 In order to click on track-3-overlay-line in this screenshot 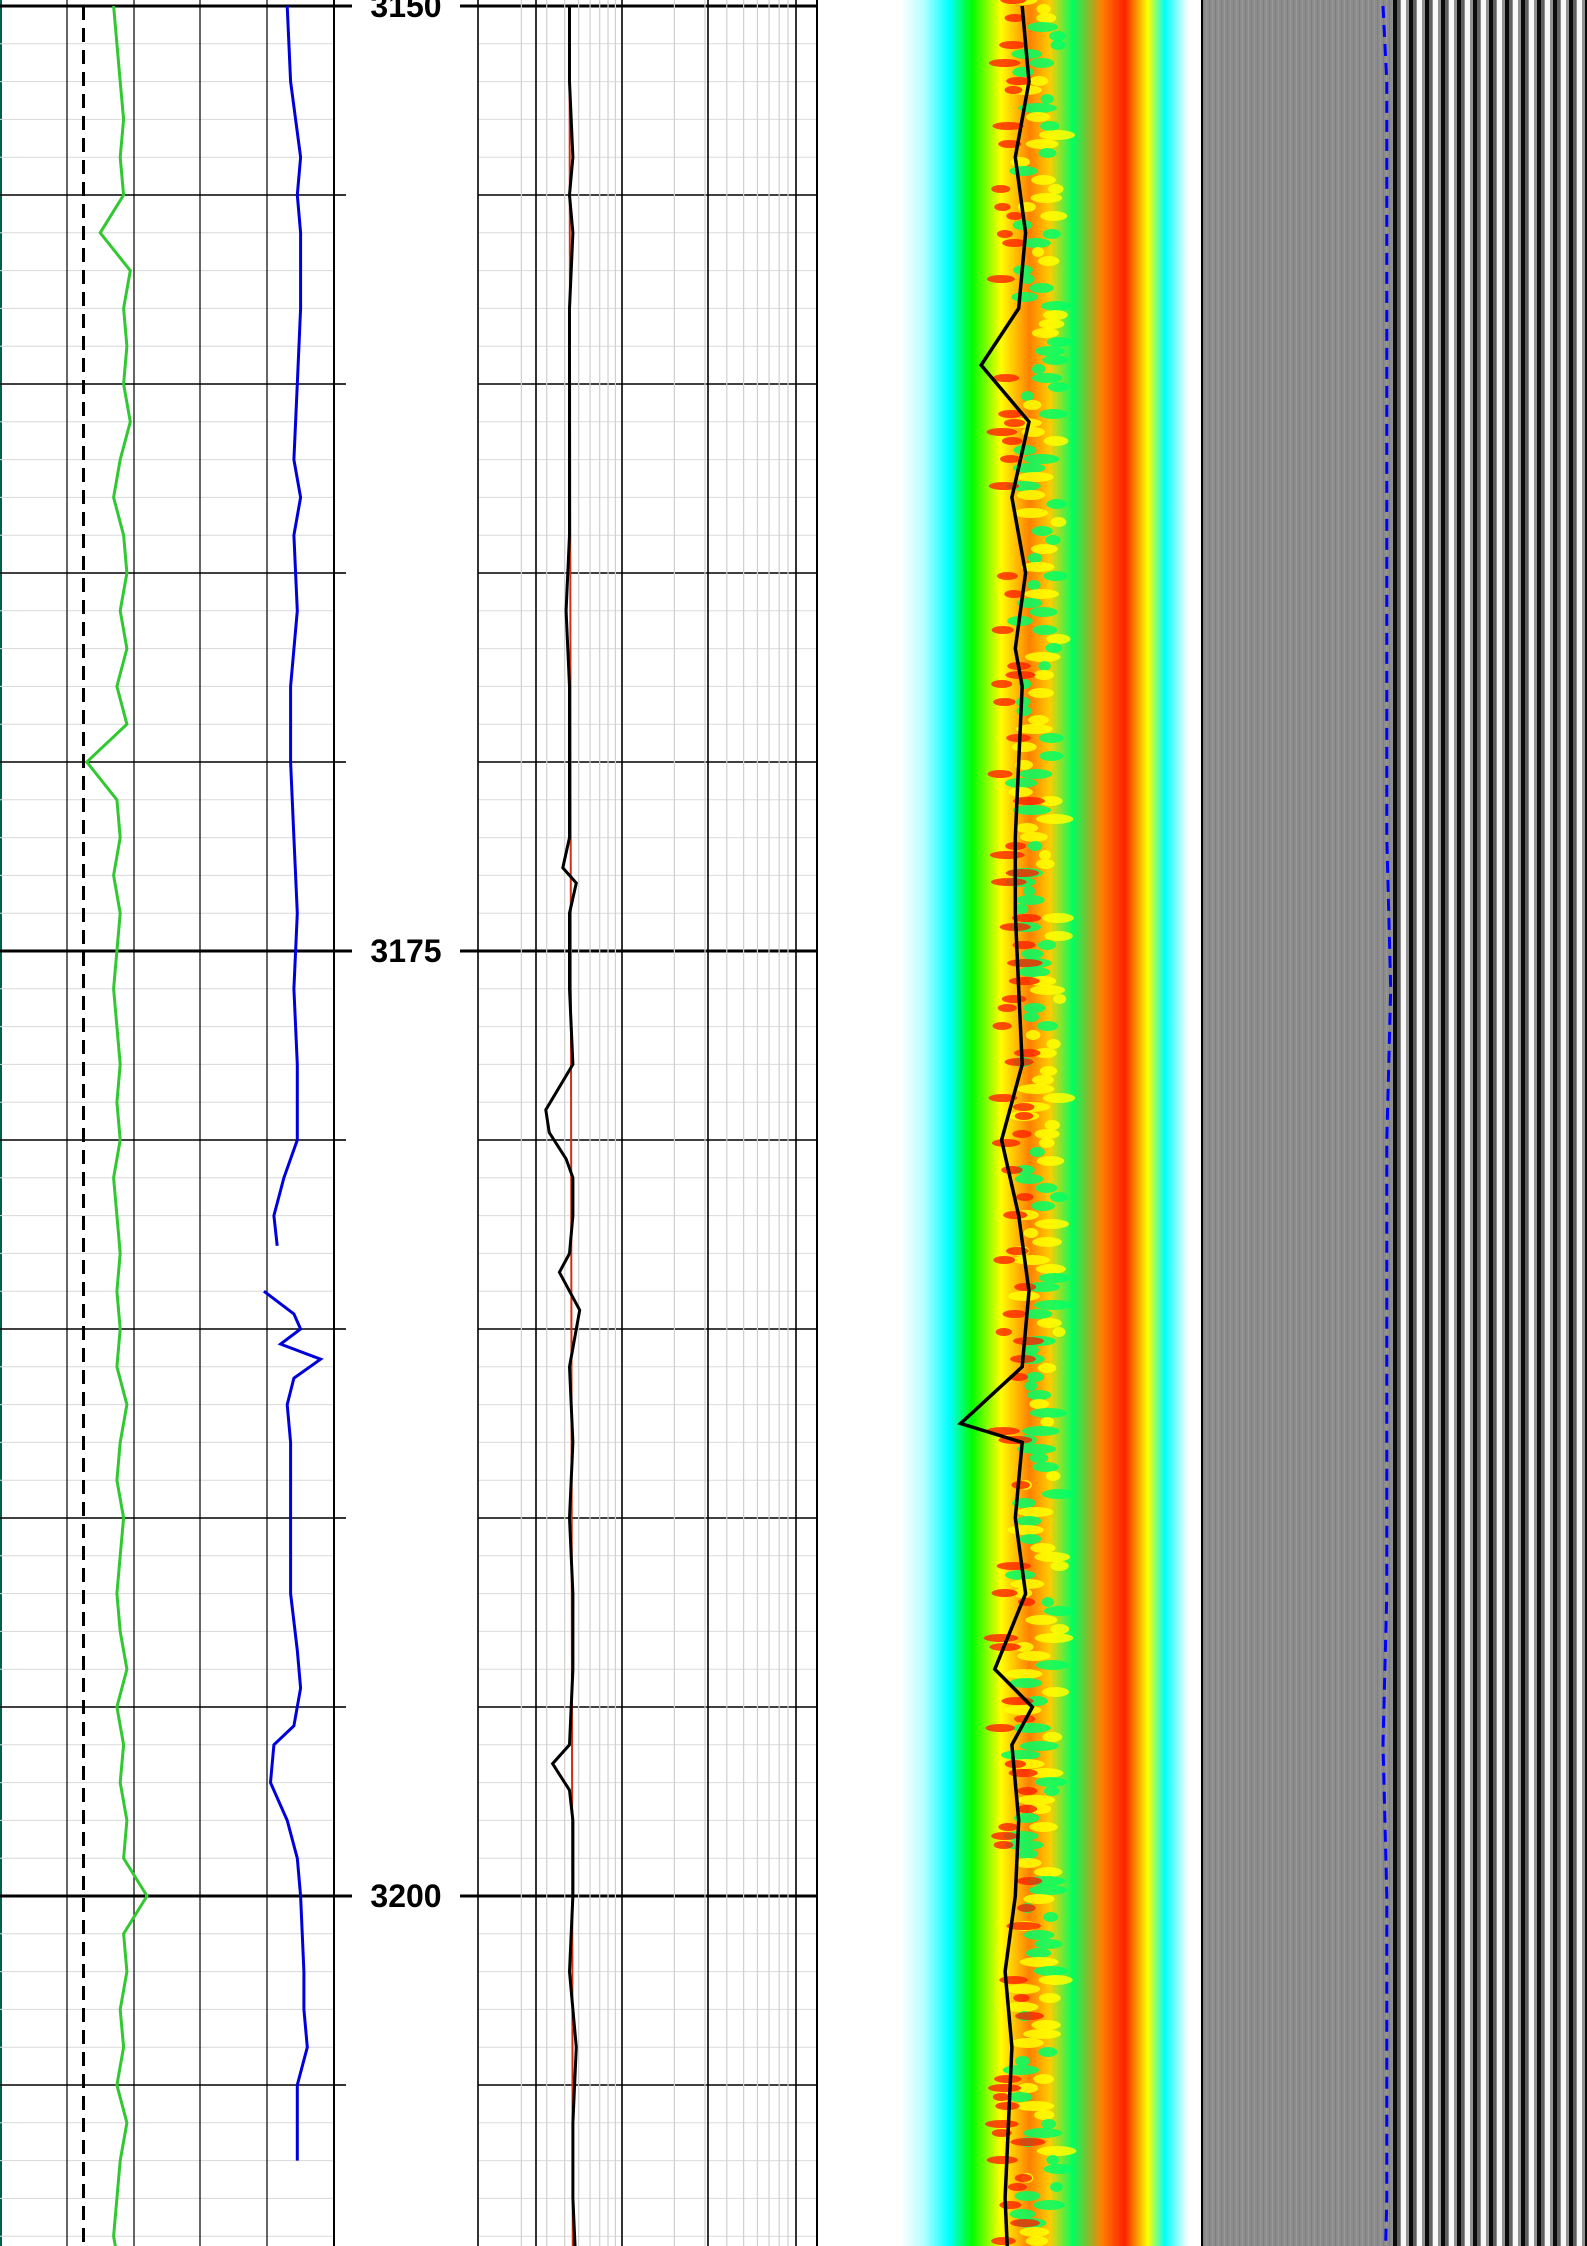, I will do `click(996, 1125)`.